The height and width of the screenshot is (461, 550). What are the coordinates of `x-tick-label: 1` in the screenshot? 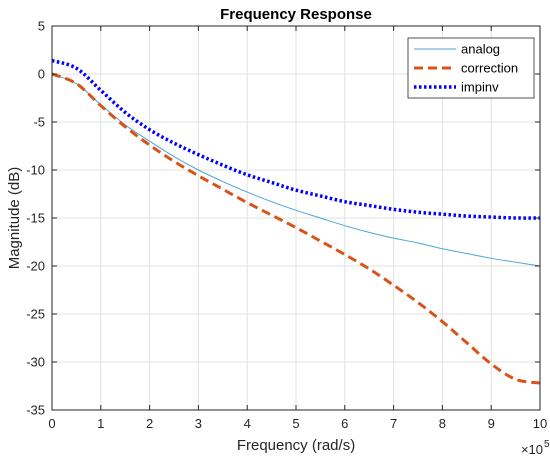 It's located at (100, 423).